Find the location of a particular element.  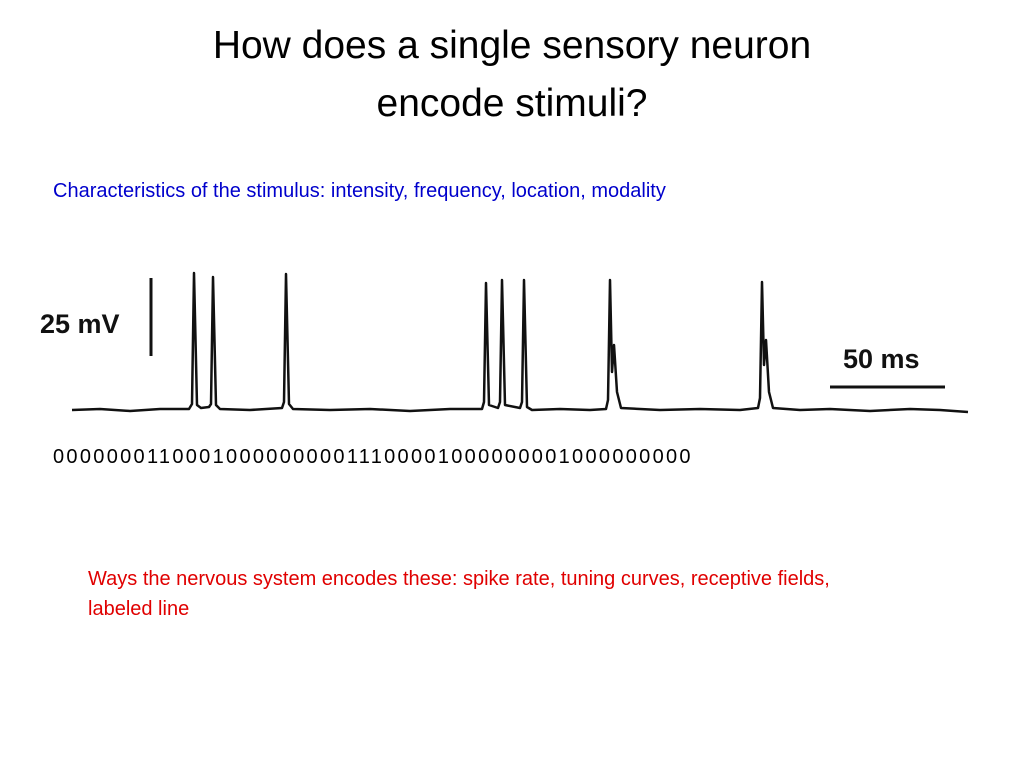

amplitude-scale-label: 25 mV is located at coordinates (80, 324).